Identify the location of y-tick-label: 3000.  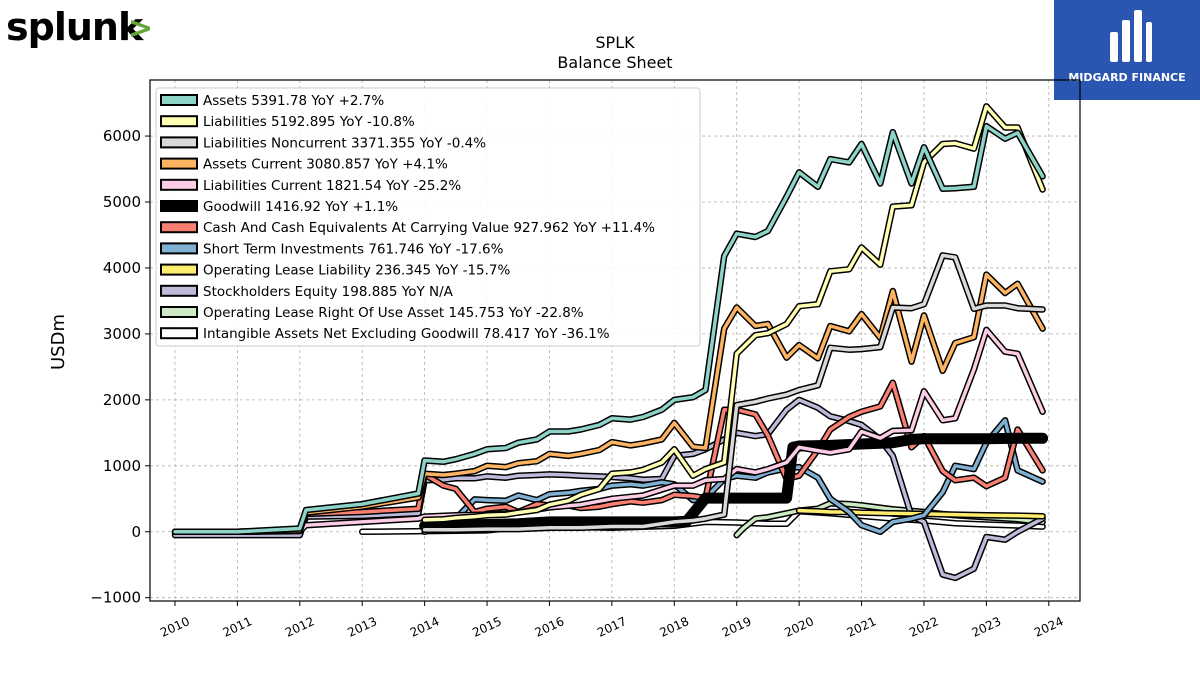
(122, 334).